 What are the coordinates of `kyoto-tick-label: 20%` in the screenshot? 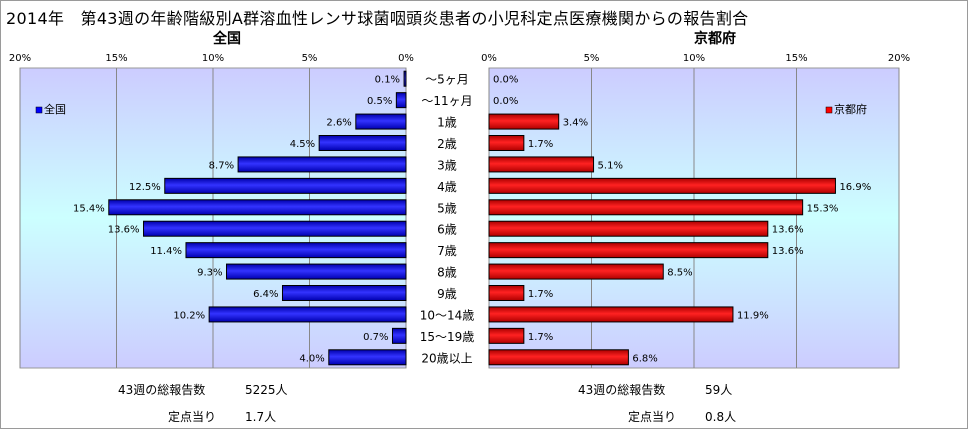 It's located at (899, 58).